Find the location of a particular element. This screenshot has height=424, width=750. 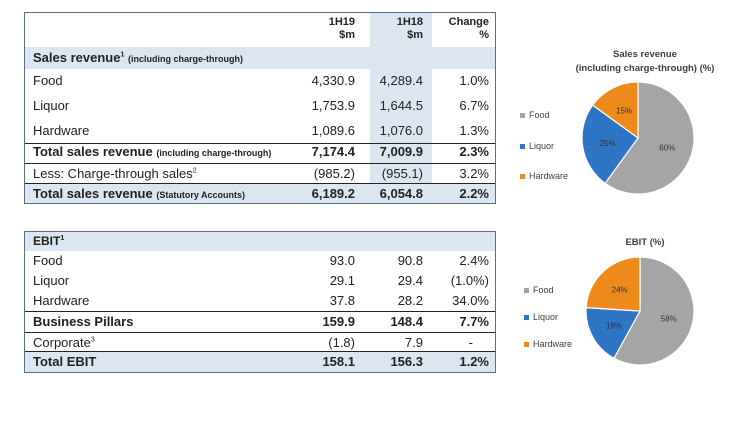

pie-label-hardware: 24% is located at coordinates (620, 289).